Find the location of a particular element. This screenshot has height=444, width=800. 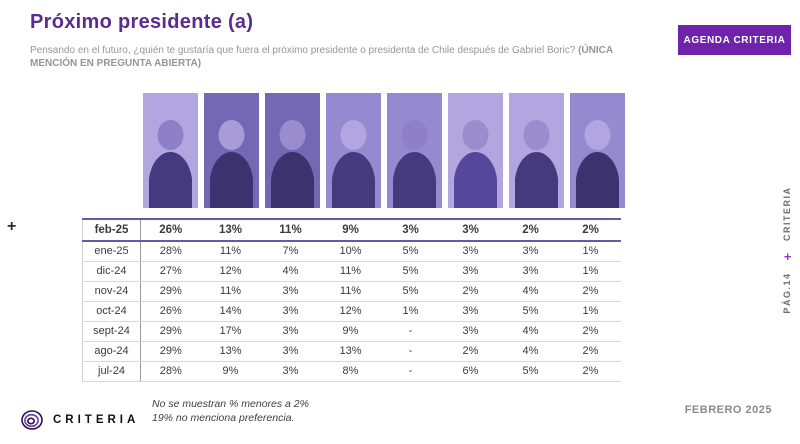

row-label: jul-24 is located at coordinates (111, 371).